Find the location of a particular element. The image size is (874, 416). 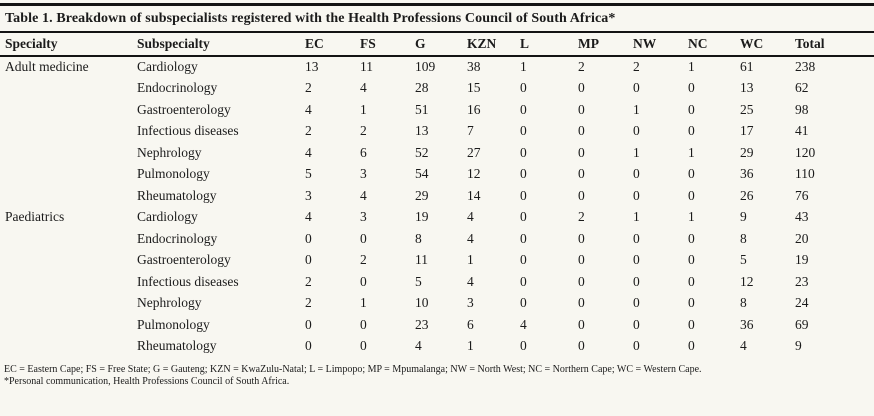

table-row: Nephrology 2 1 10 3 0 0 0 0 8 24 is located at coordinates (437, 304).